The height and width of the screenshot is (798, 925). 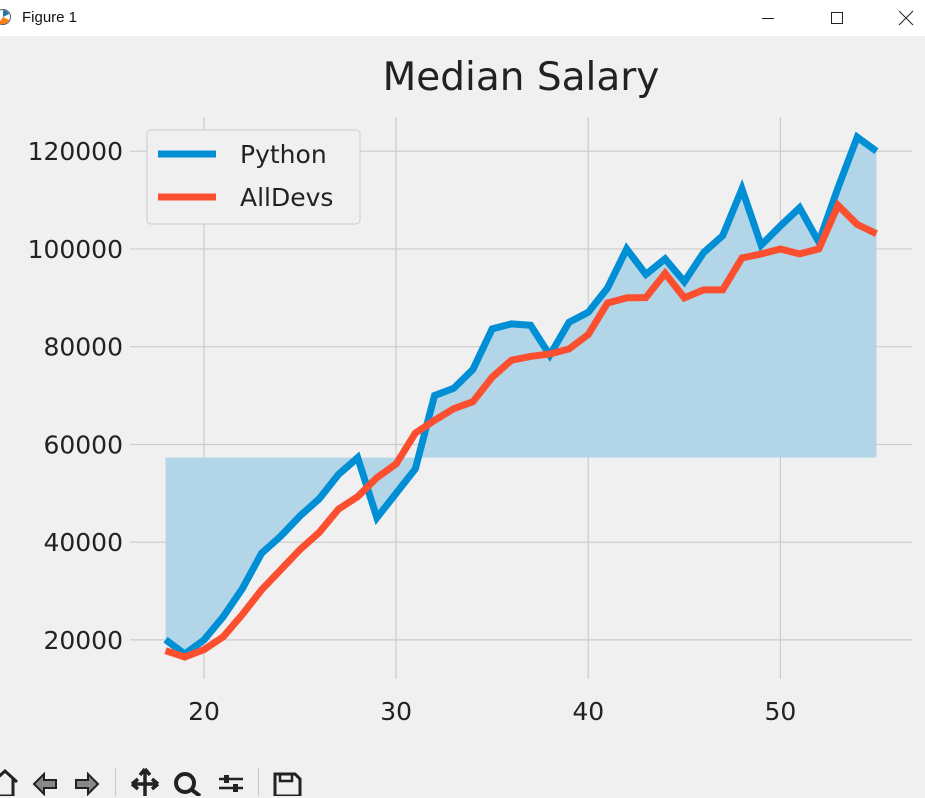 I want to click on y-tick-label: 120000, so click(x=75, y=151).